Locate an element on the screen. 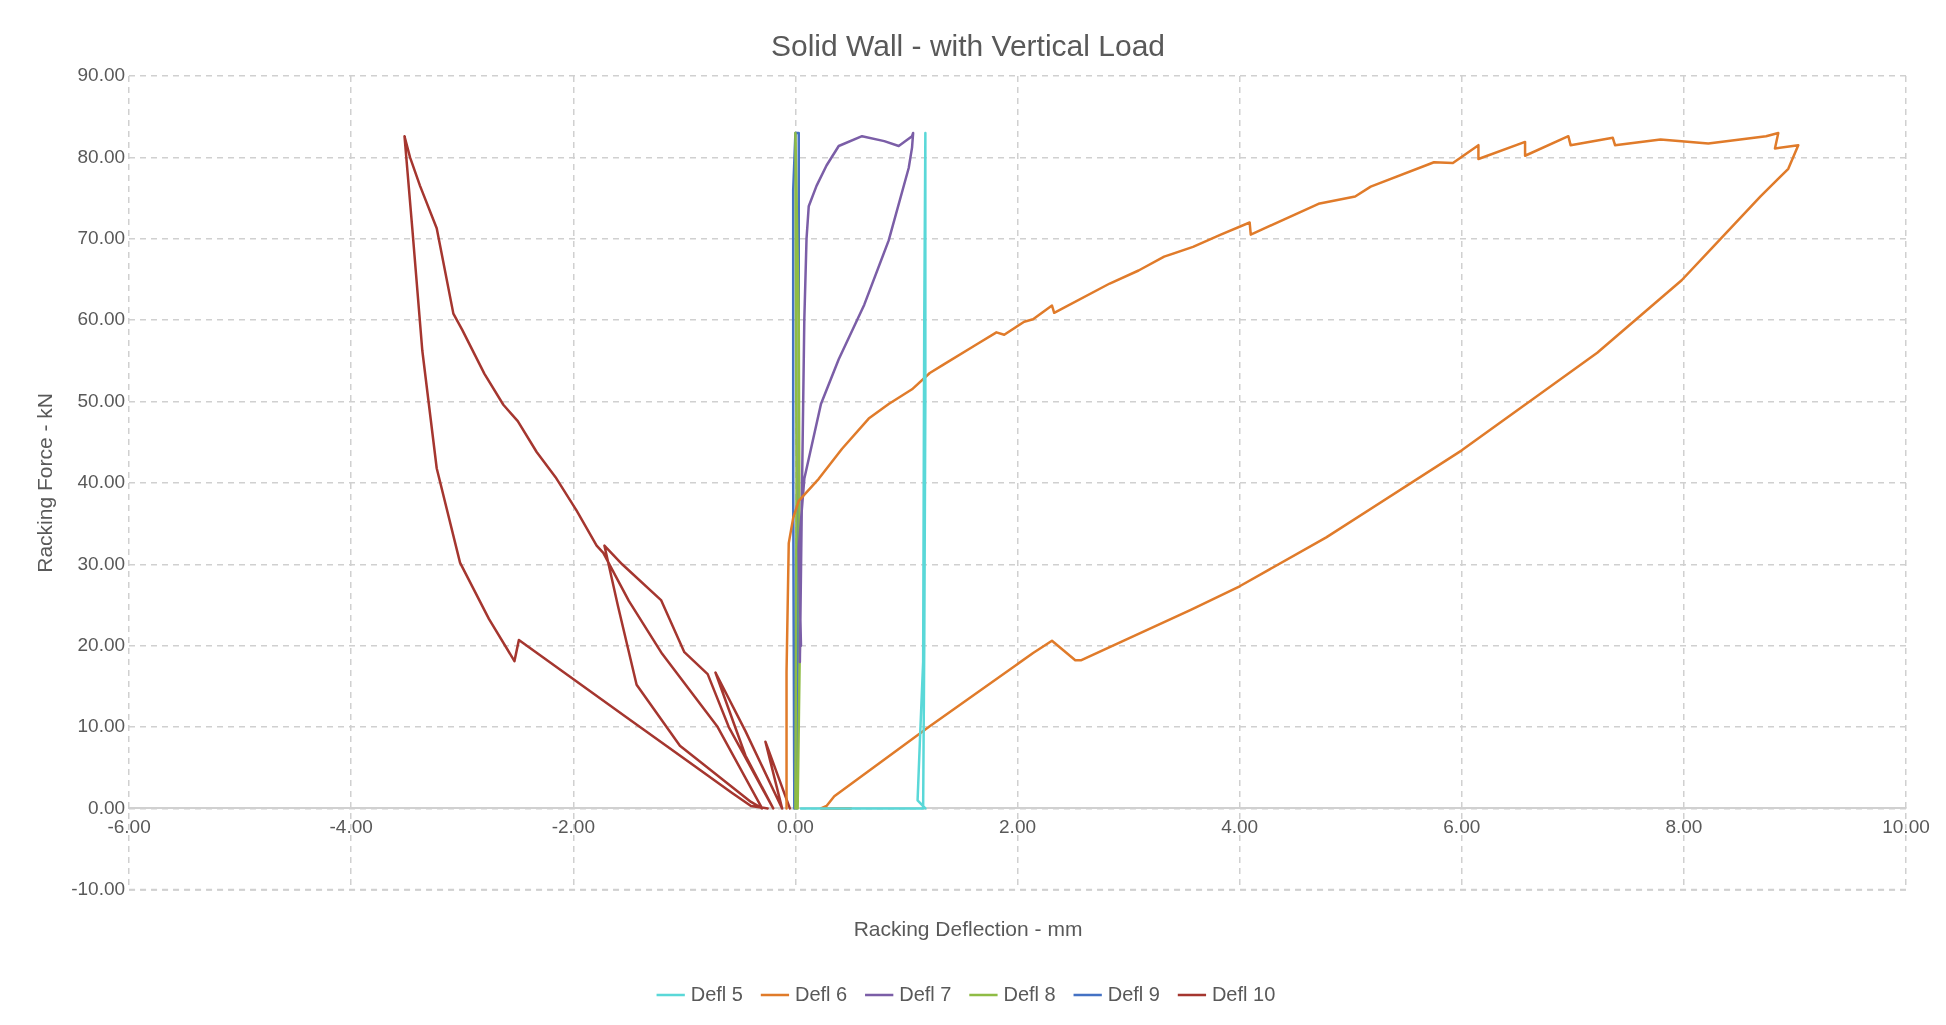 Image resolution: width=1946 pixels, height=1025 pixels. y-tick-label: 60.00 is located at coordinates (101, 319).